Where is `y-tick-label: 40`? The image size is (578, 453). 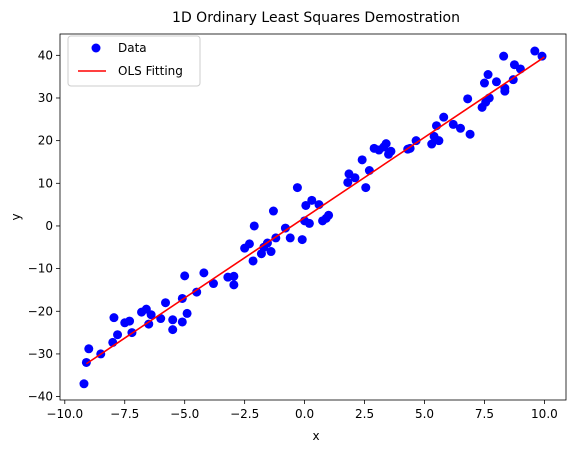
y-tick-label: 40 is located at coordinates (45, 55).